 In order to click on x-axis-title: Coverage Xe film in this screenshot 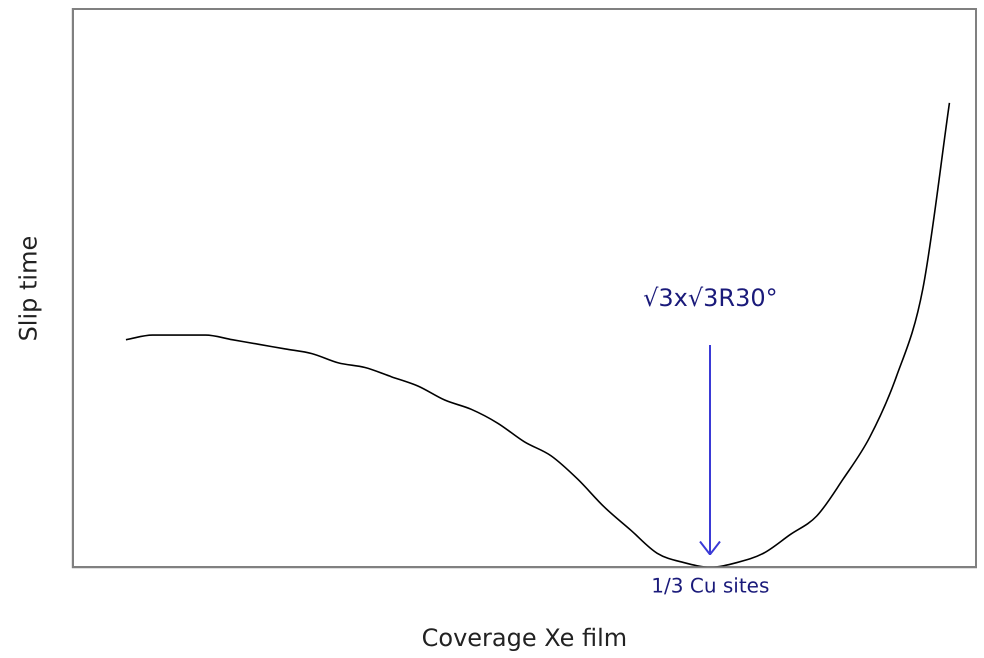, I will do `click(525, 638)`.